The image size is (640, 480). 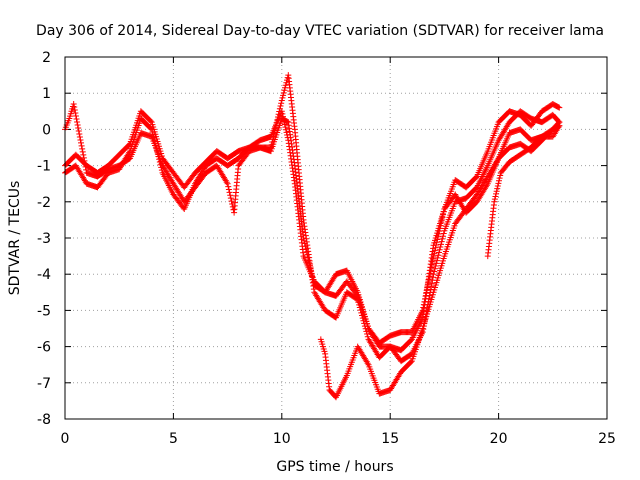 I want to click on x-axis-label: GPS time / hours, so click(x=334, y=467).